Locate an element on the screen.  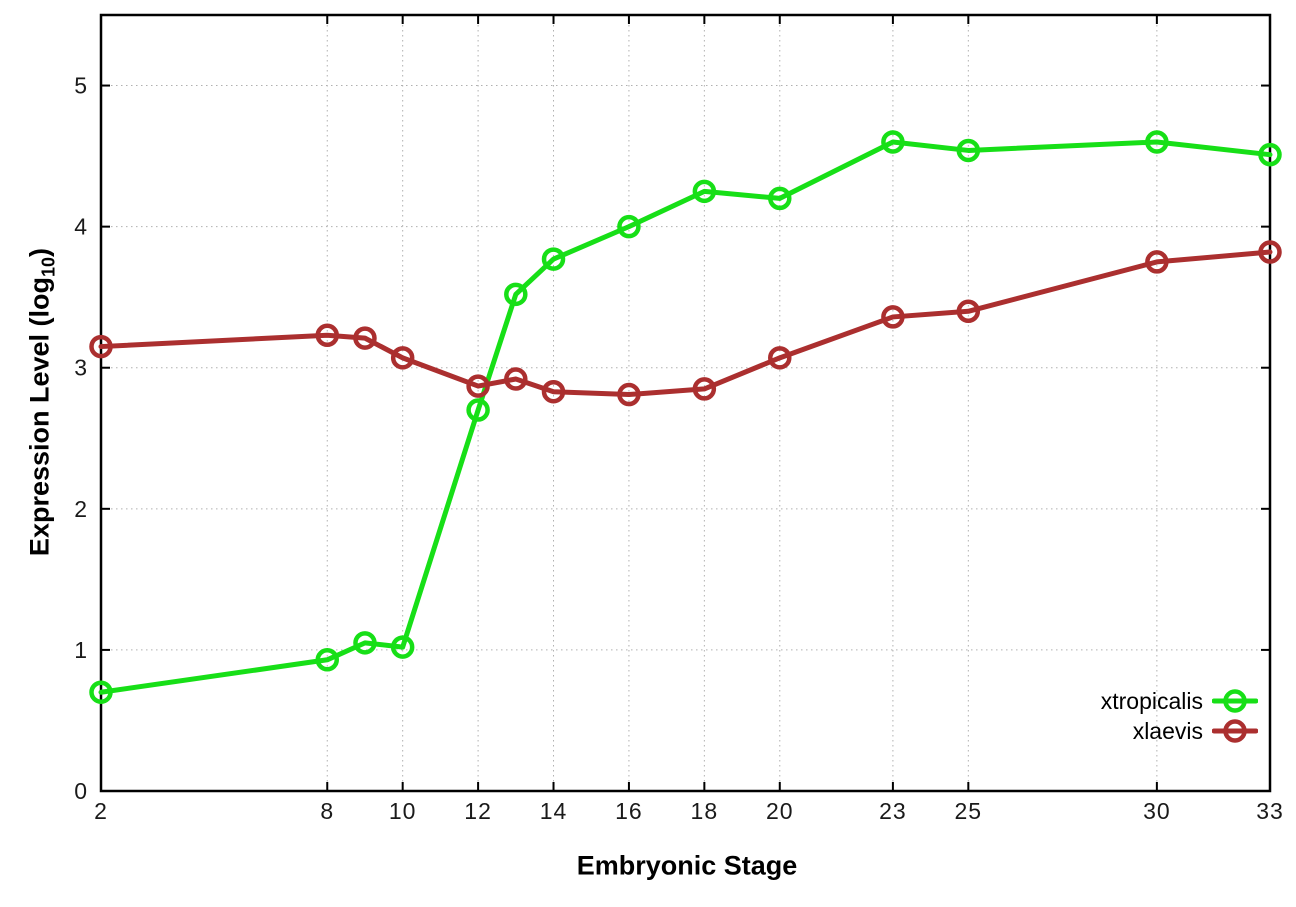
legend-item-xlaevis: xlaevis is located at coordinates (1195, 731).